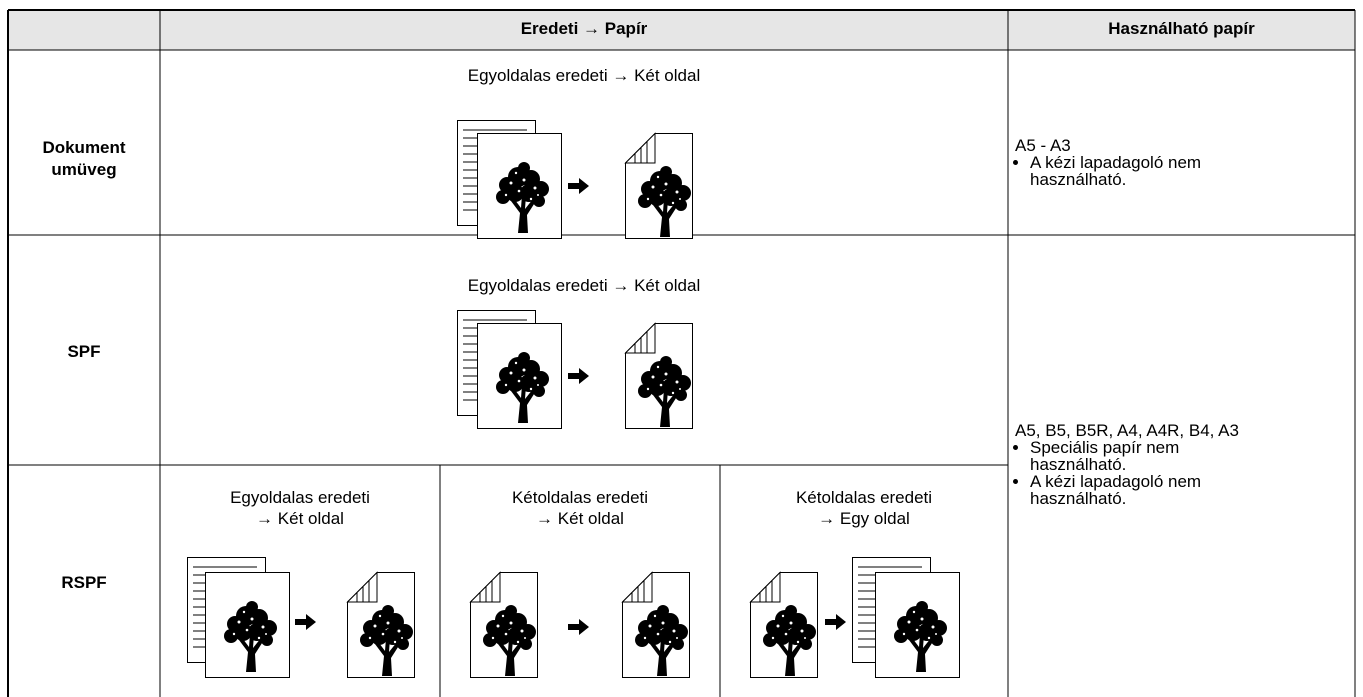 This screenshot has width=1363, height=697. What do you see at coordinates (864, 518) in the screenshot?
I see `caption: → Egy oldal` at bounding box center [864, 518].